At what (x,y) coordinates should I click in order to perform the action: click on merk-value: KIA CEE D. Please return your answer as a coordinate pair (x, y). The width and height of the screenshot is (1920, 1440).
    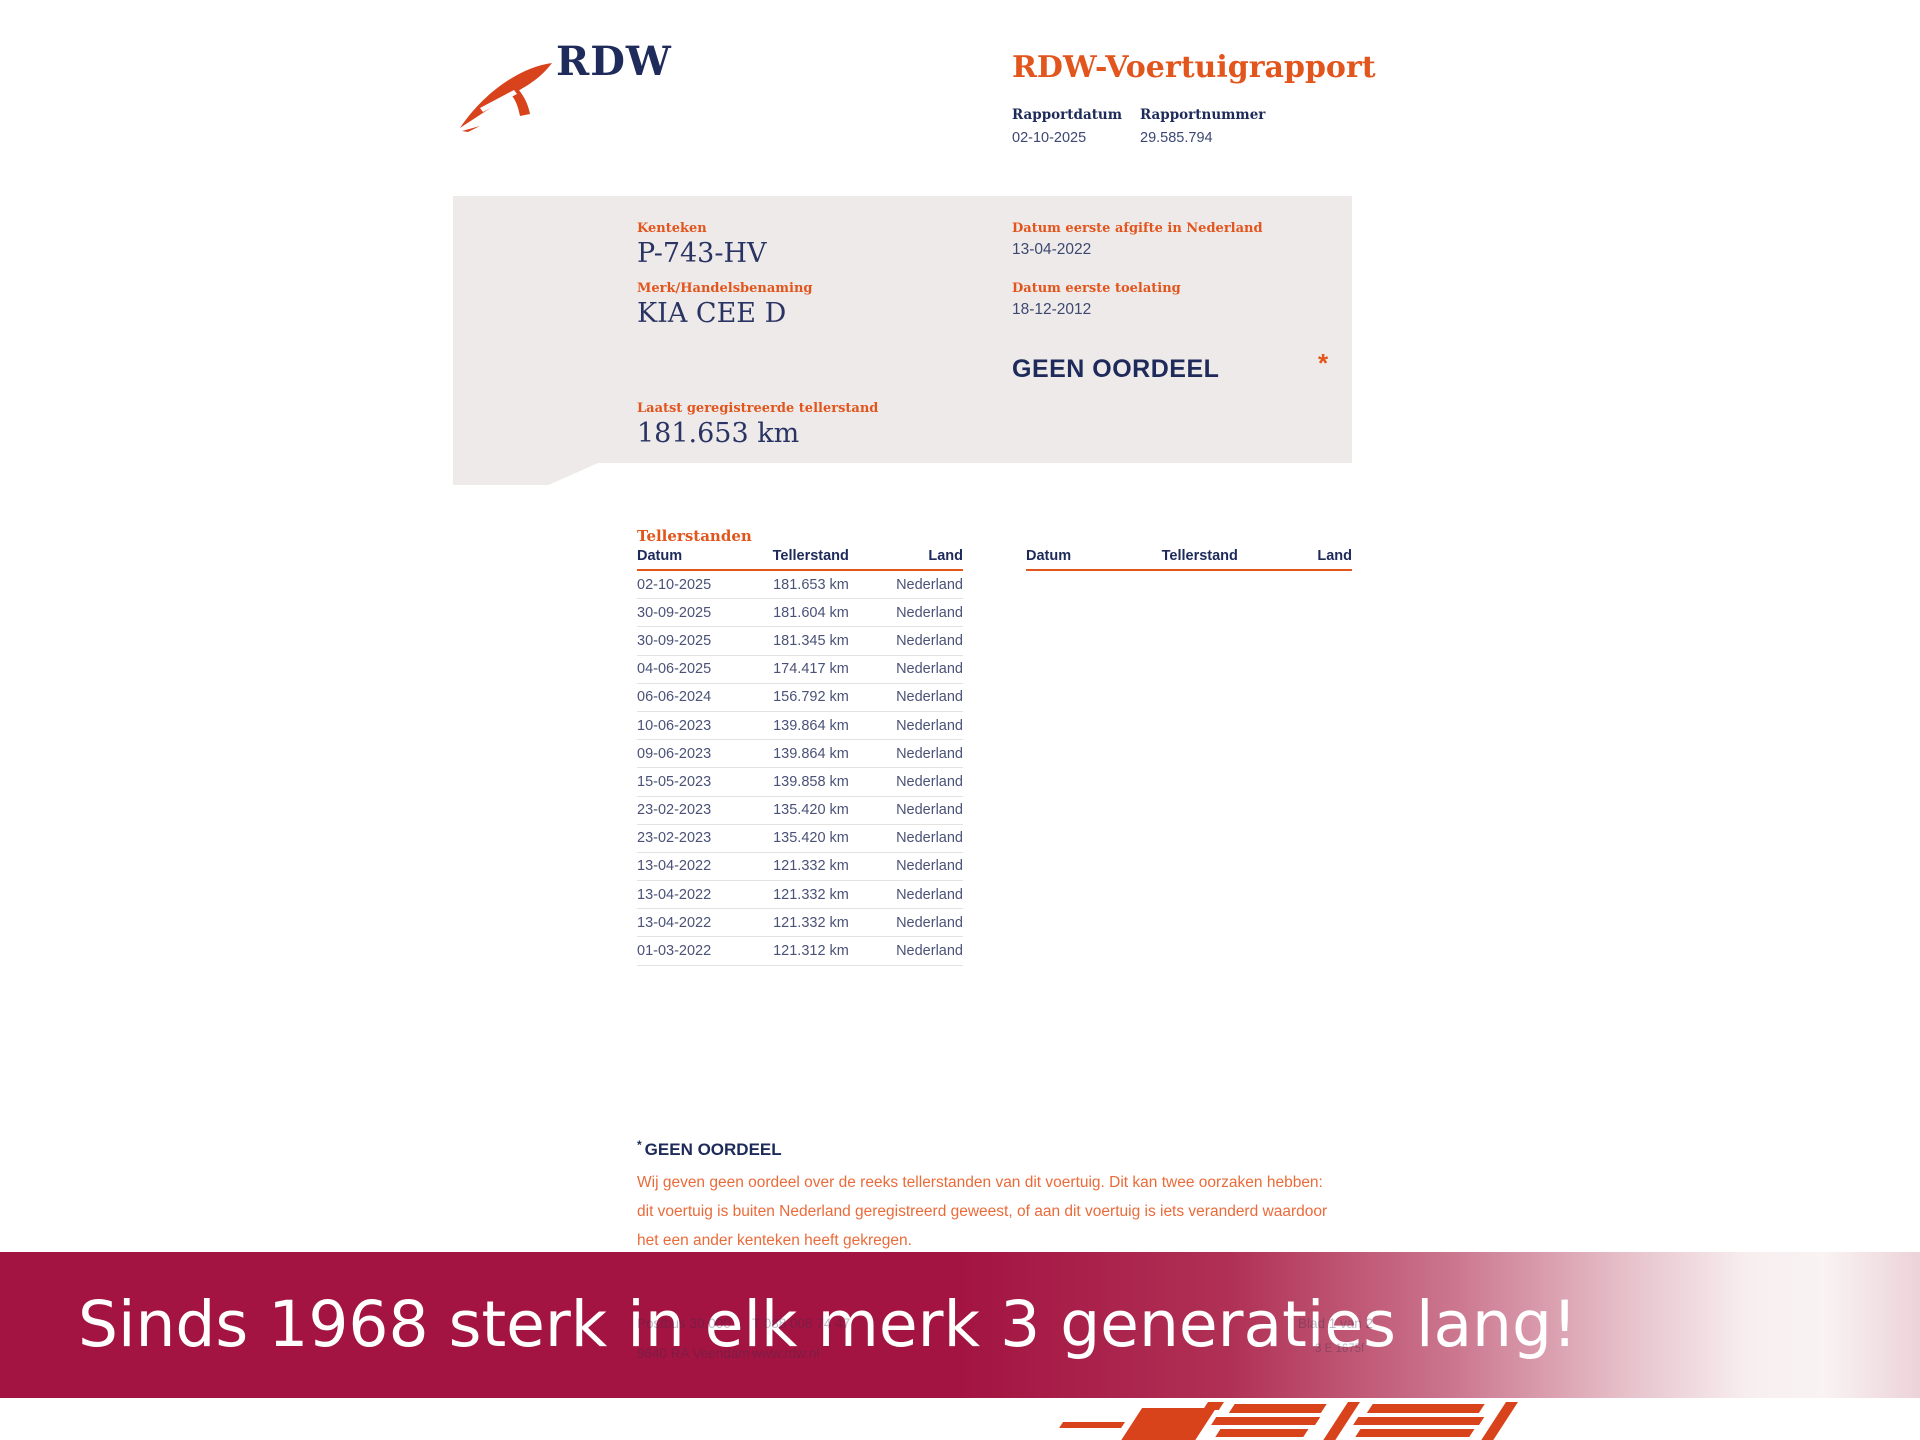
    Looking at the image, I should click on (712, 313).